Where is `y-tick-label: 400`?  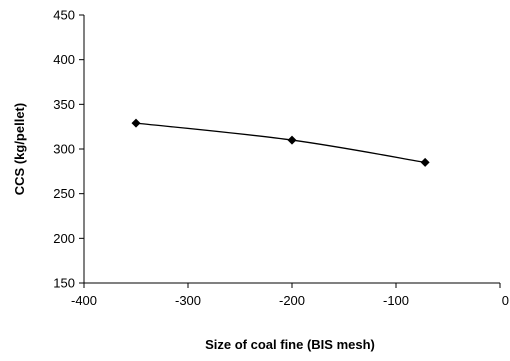 y-tick-label: 400 is located at coordinates (64, 59).